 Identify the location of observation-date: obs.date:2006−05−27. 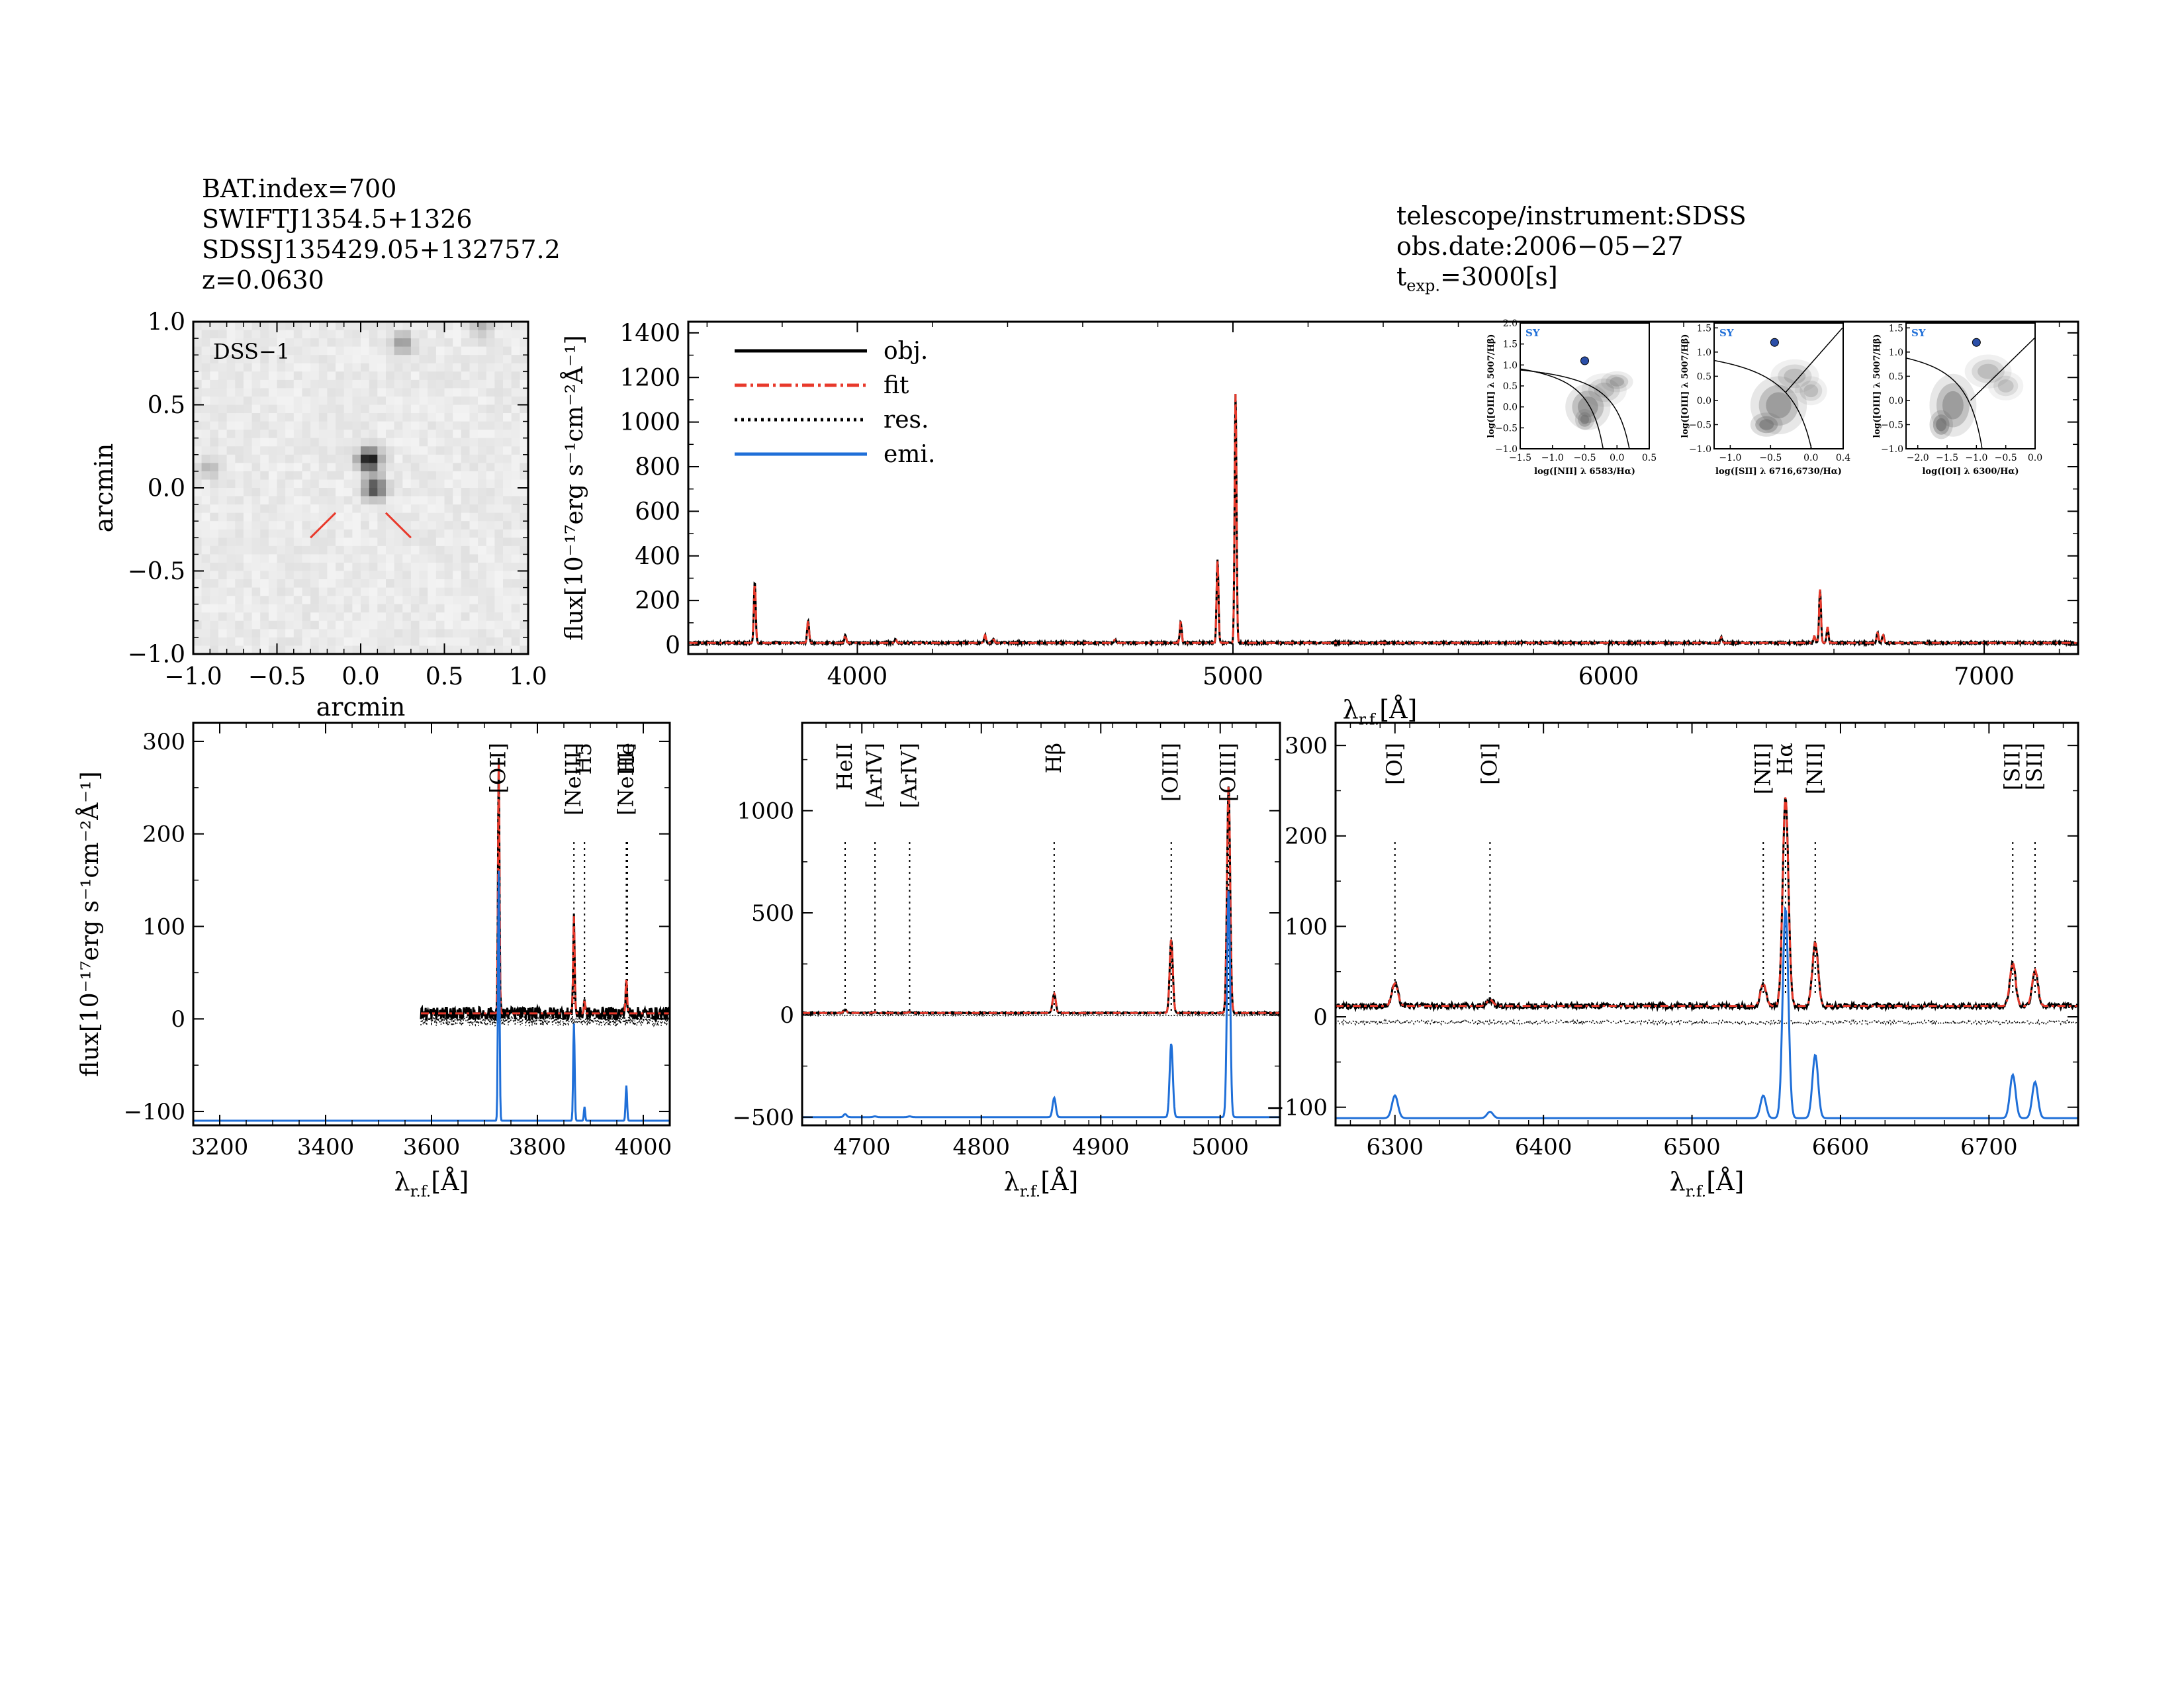
(1540, 246).